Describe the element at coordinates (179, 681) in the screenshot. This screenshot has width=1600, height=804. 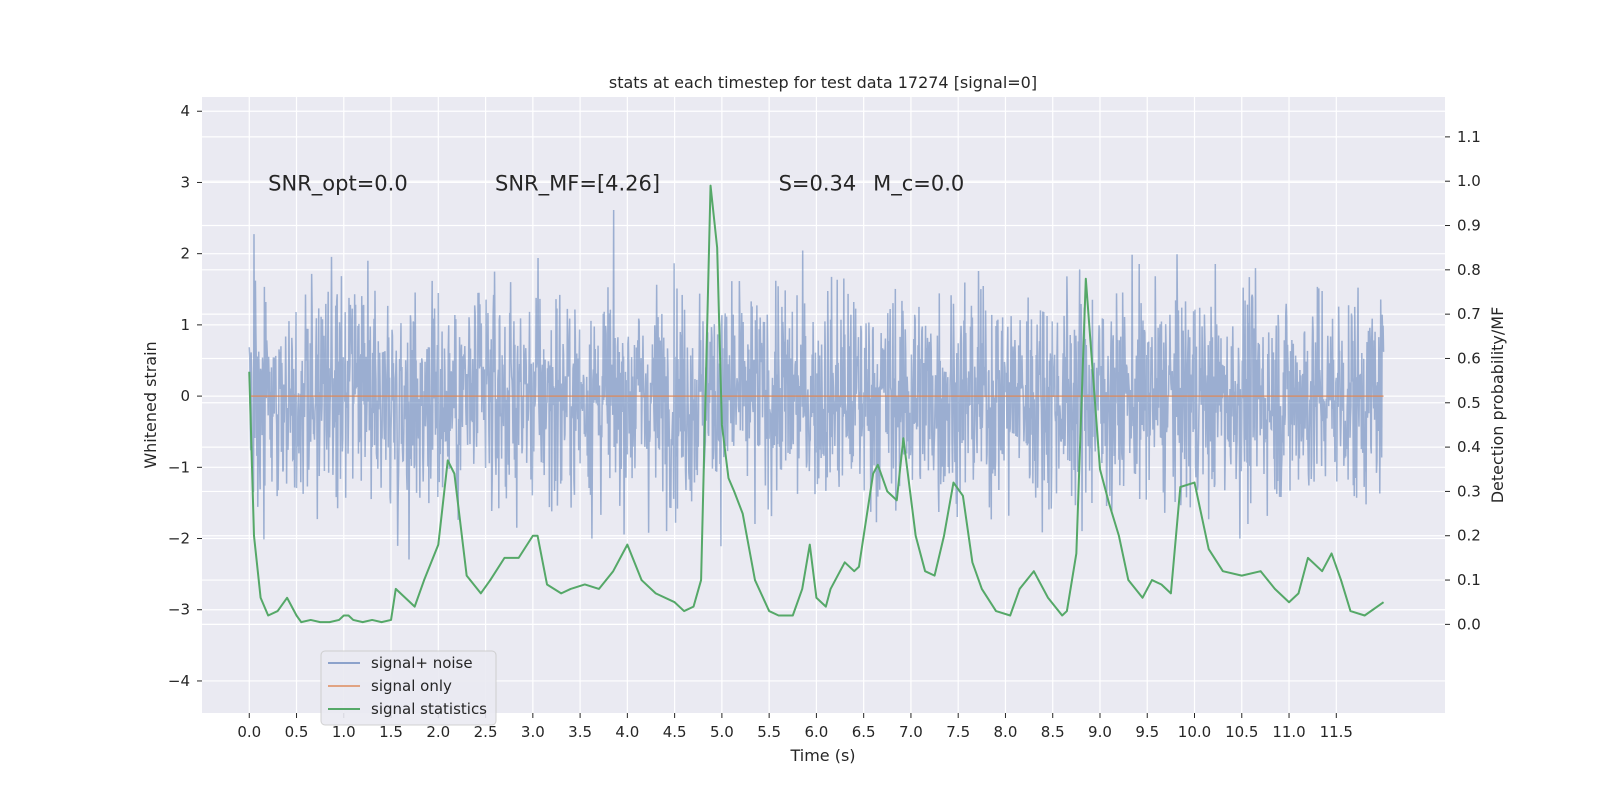
I see `y-tick-label: −4` at that location.